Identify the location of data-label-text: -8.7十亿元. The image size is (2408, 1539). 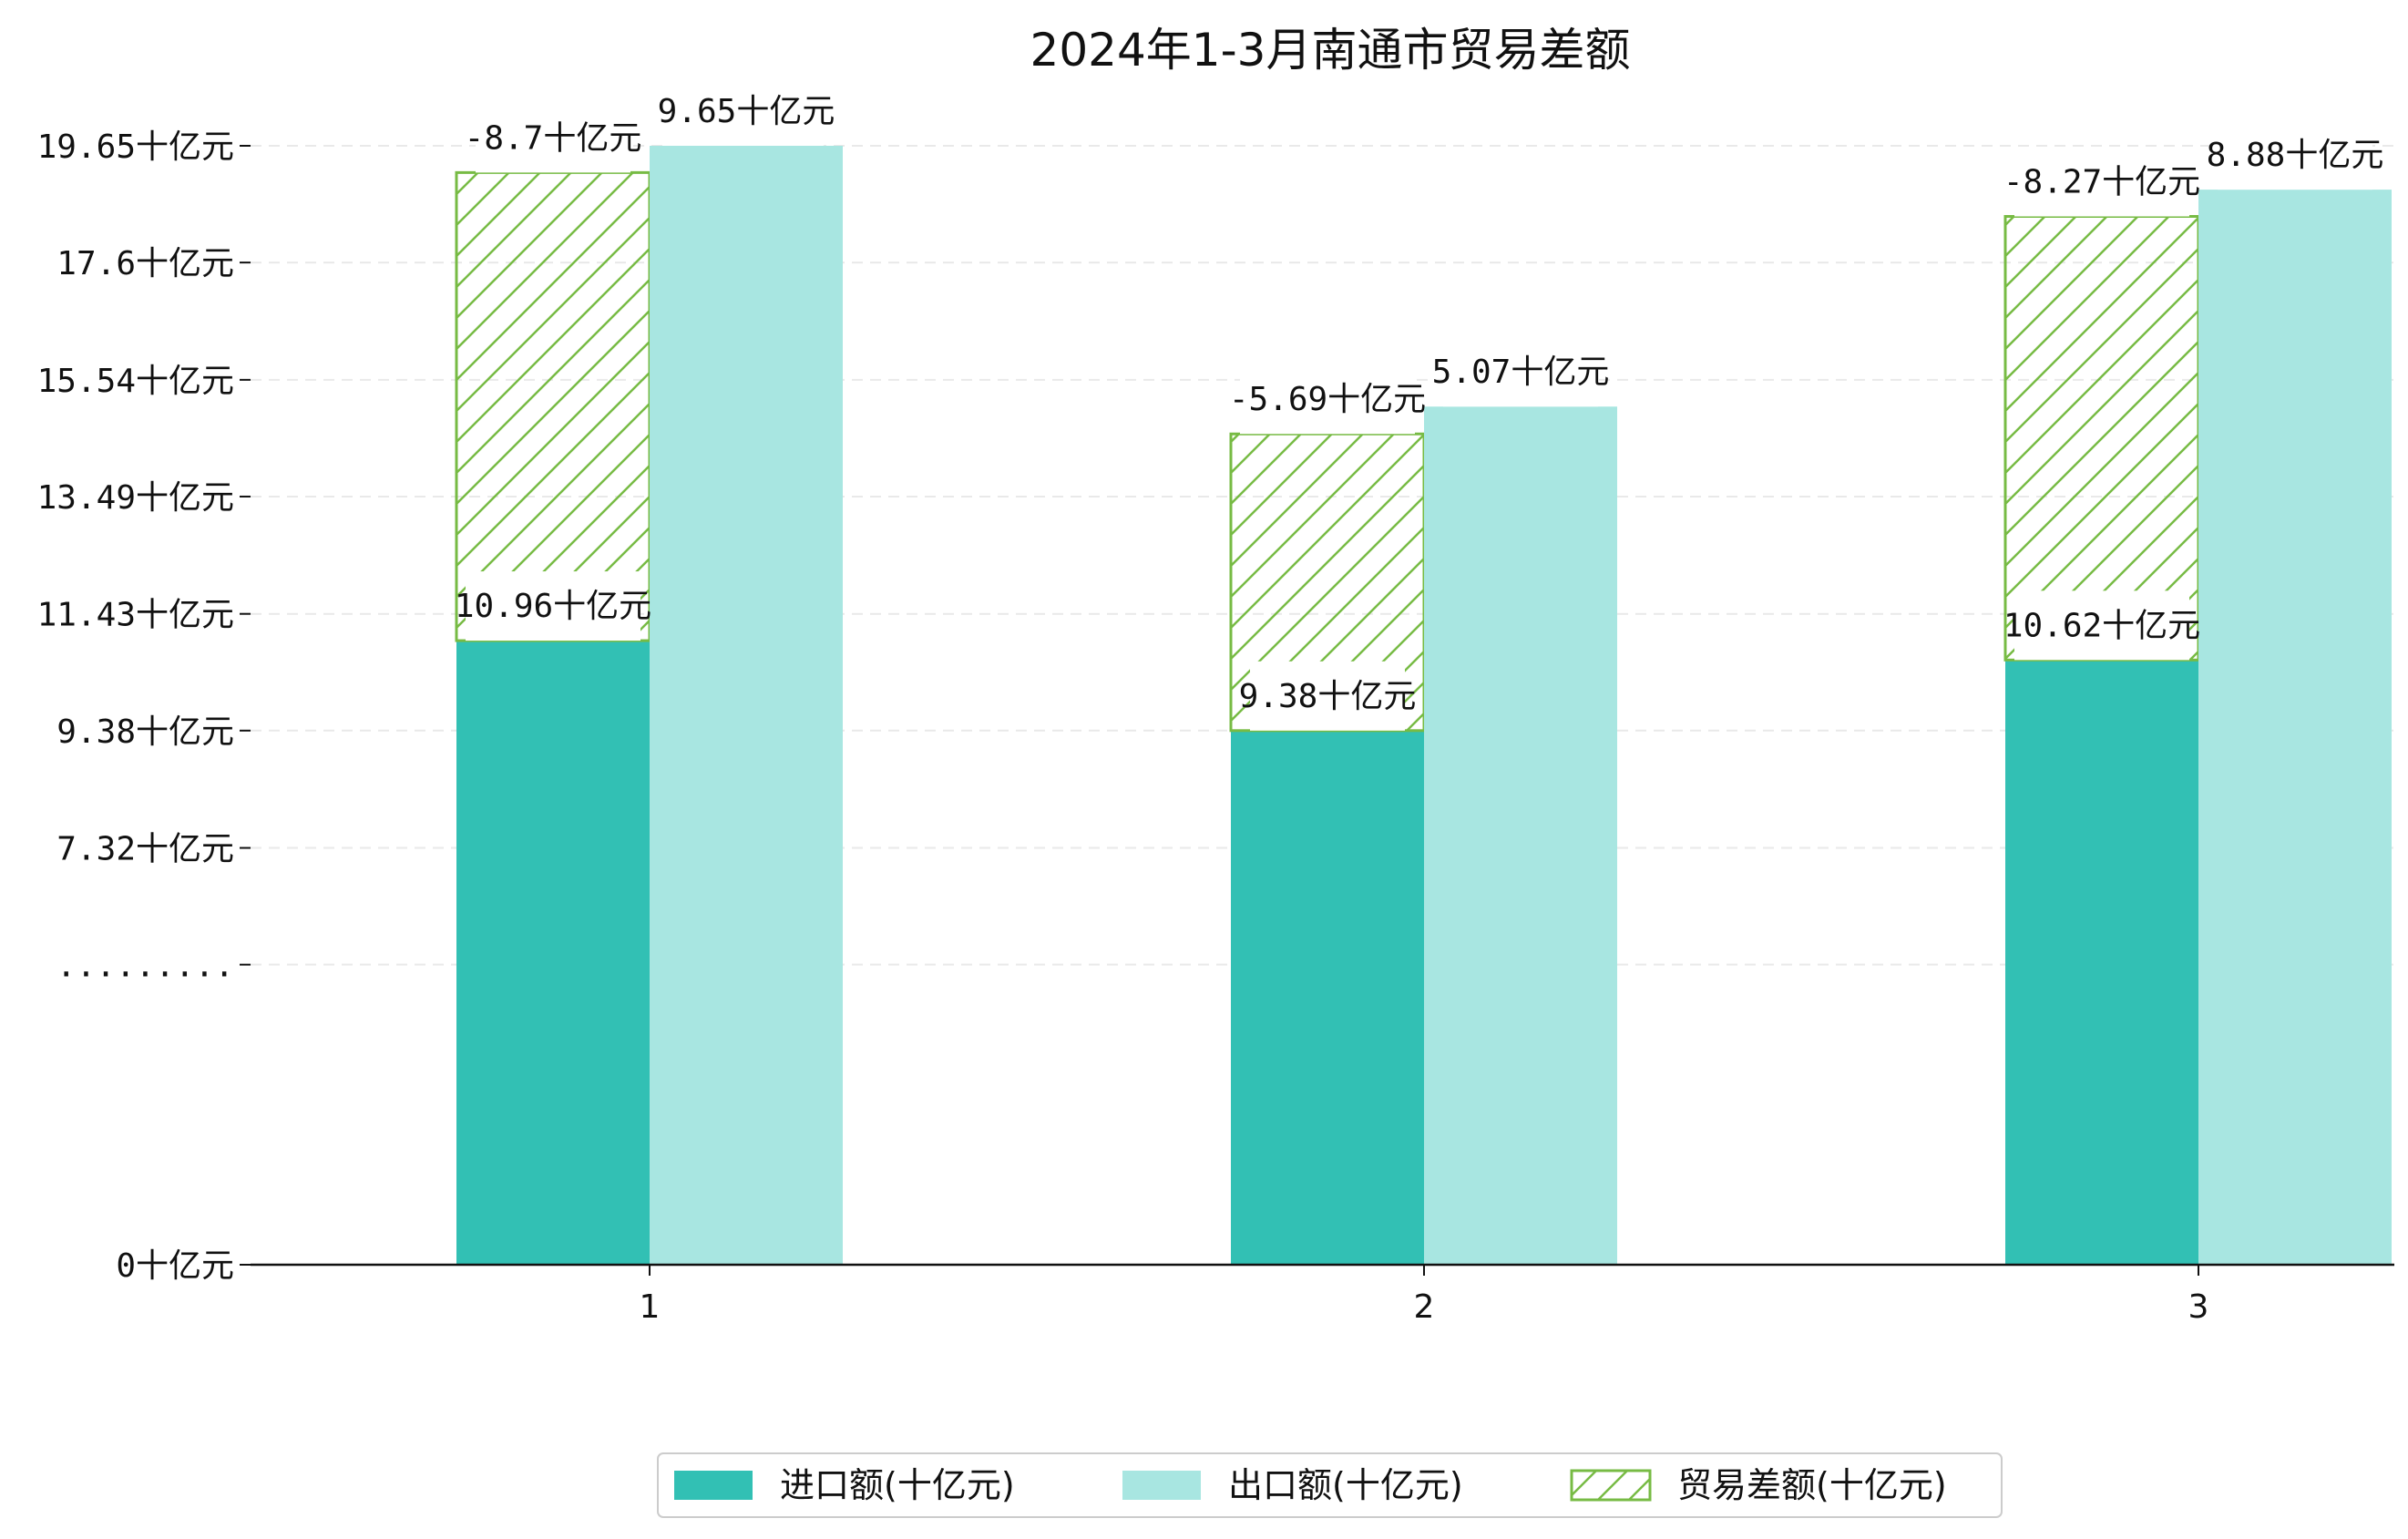
(553, 138).